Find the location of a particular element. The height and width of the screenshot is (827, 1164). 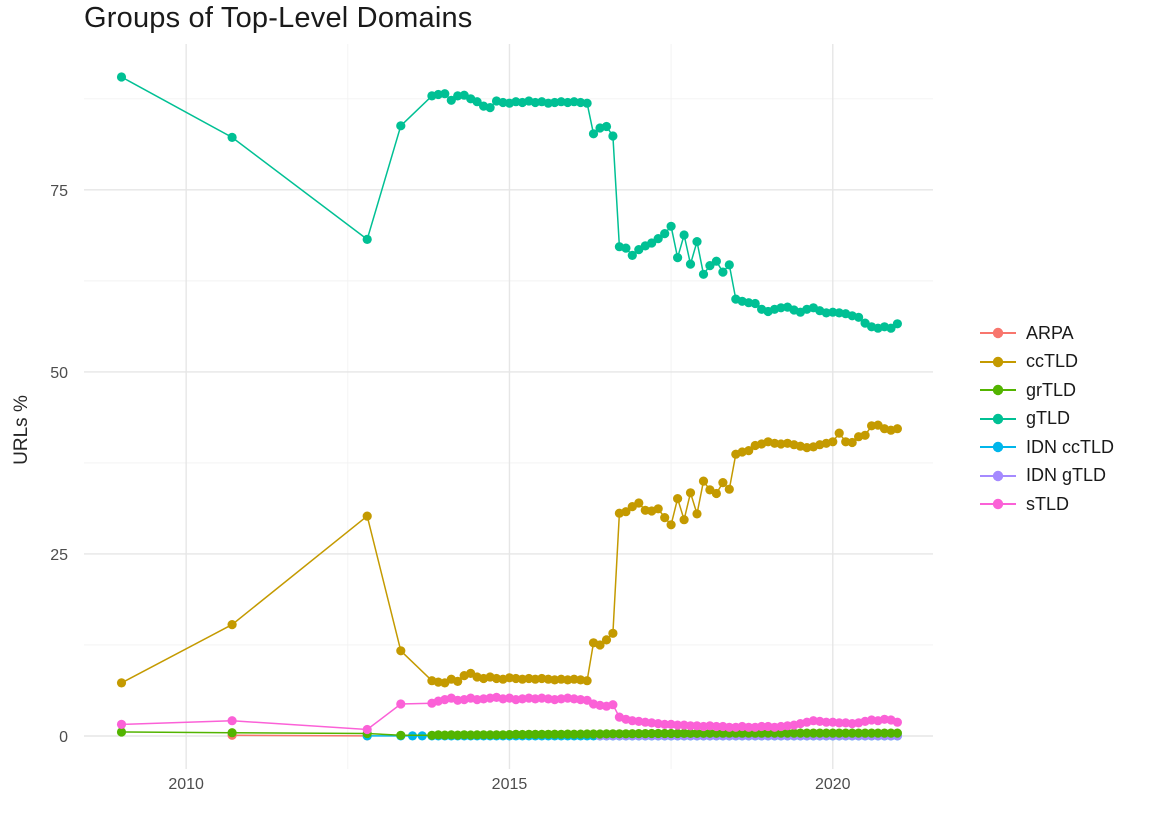

legend-label: IDN ccTLD is located at coordinates (1070, 446).